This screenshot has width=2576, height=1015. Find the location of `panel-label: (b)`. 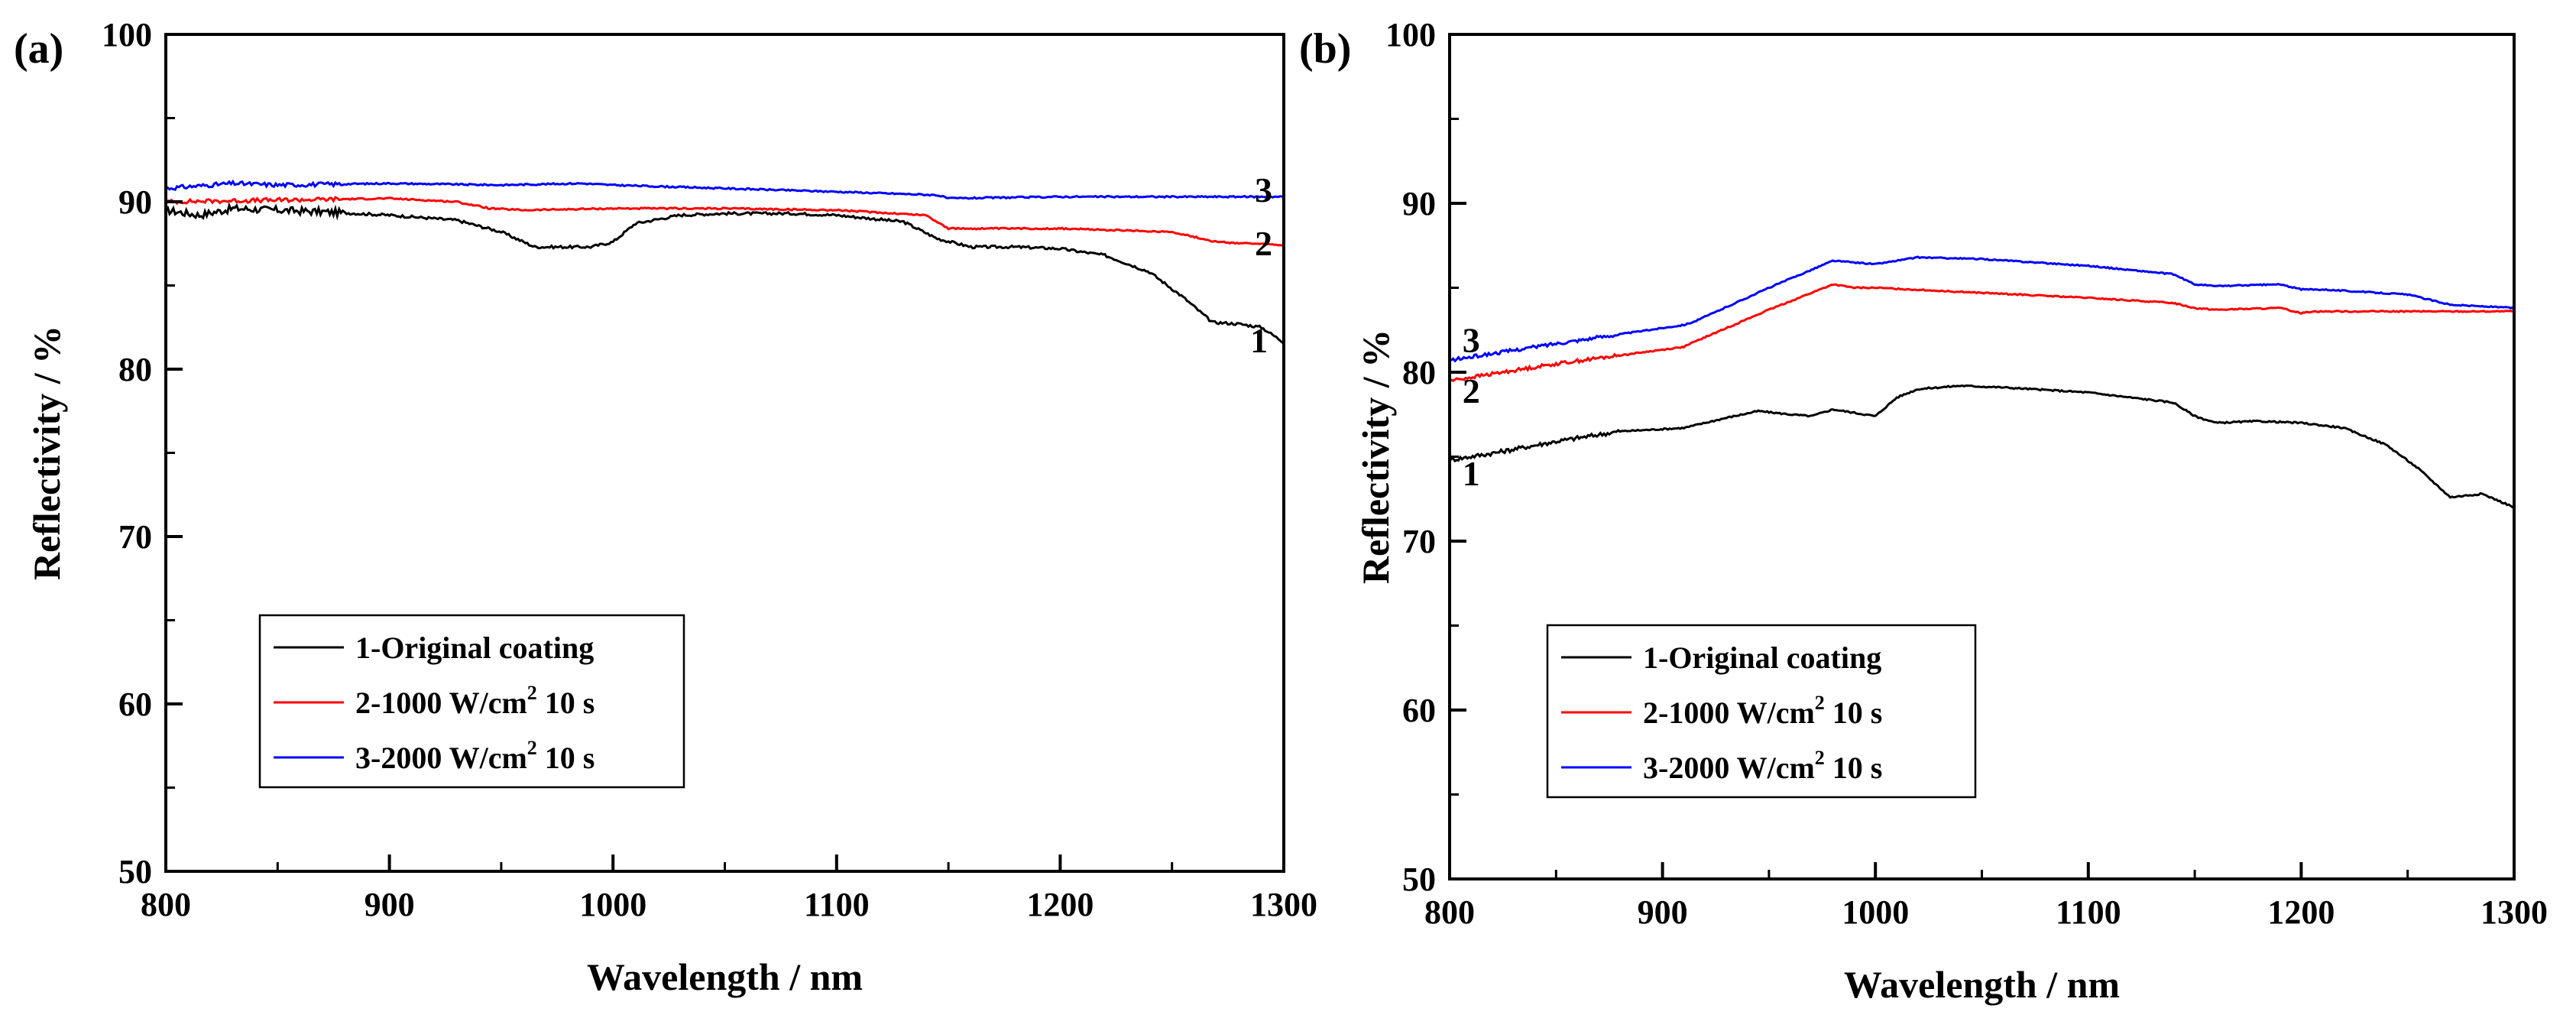

panel-label: (b) is located at coordinates (1325, 49).